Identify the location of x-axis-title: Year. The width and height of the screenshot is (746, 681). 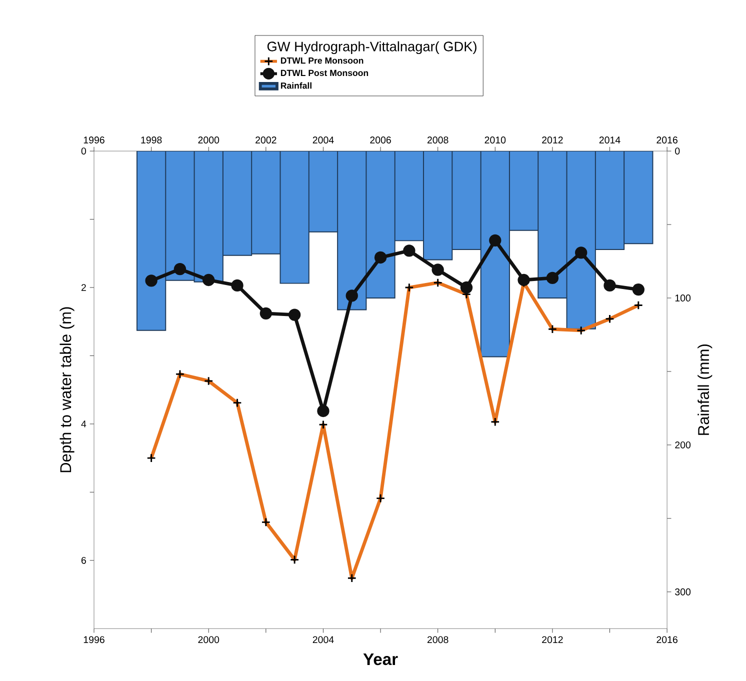
(380, 659).